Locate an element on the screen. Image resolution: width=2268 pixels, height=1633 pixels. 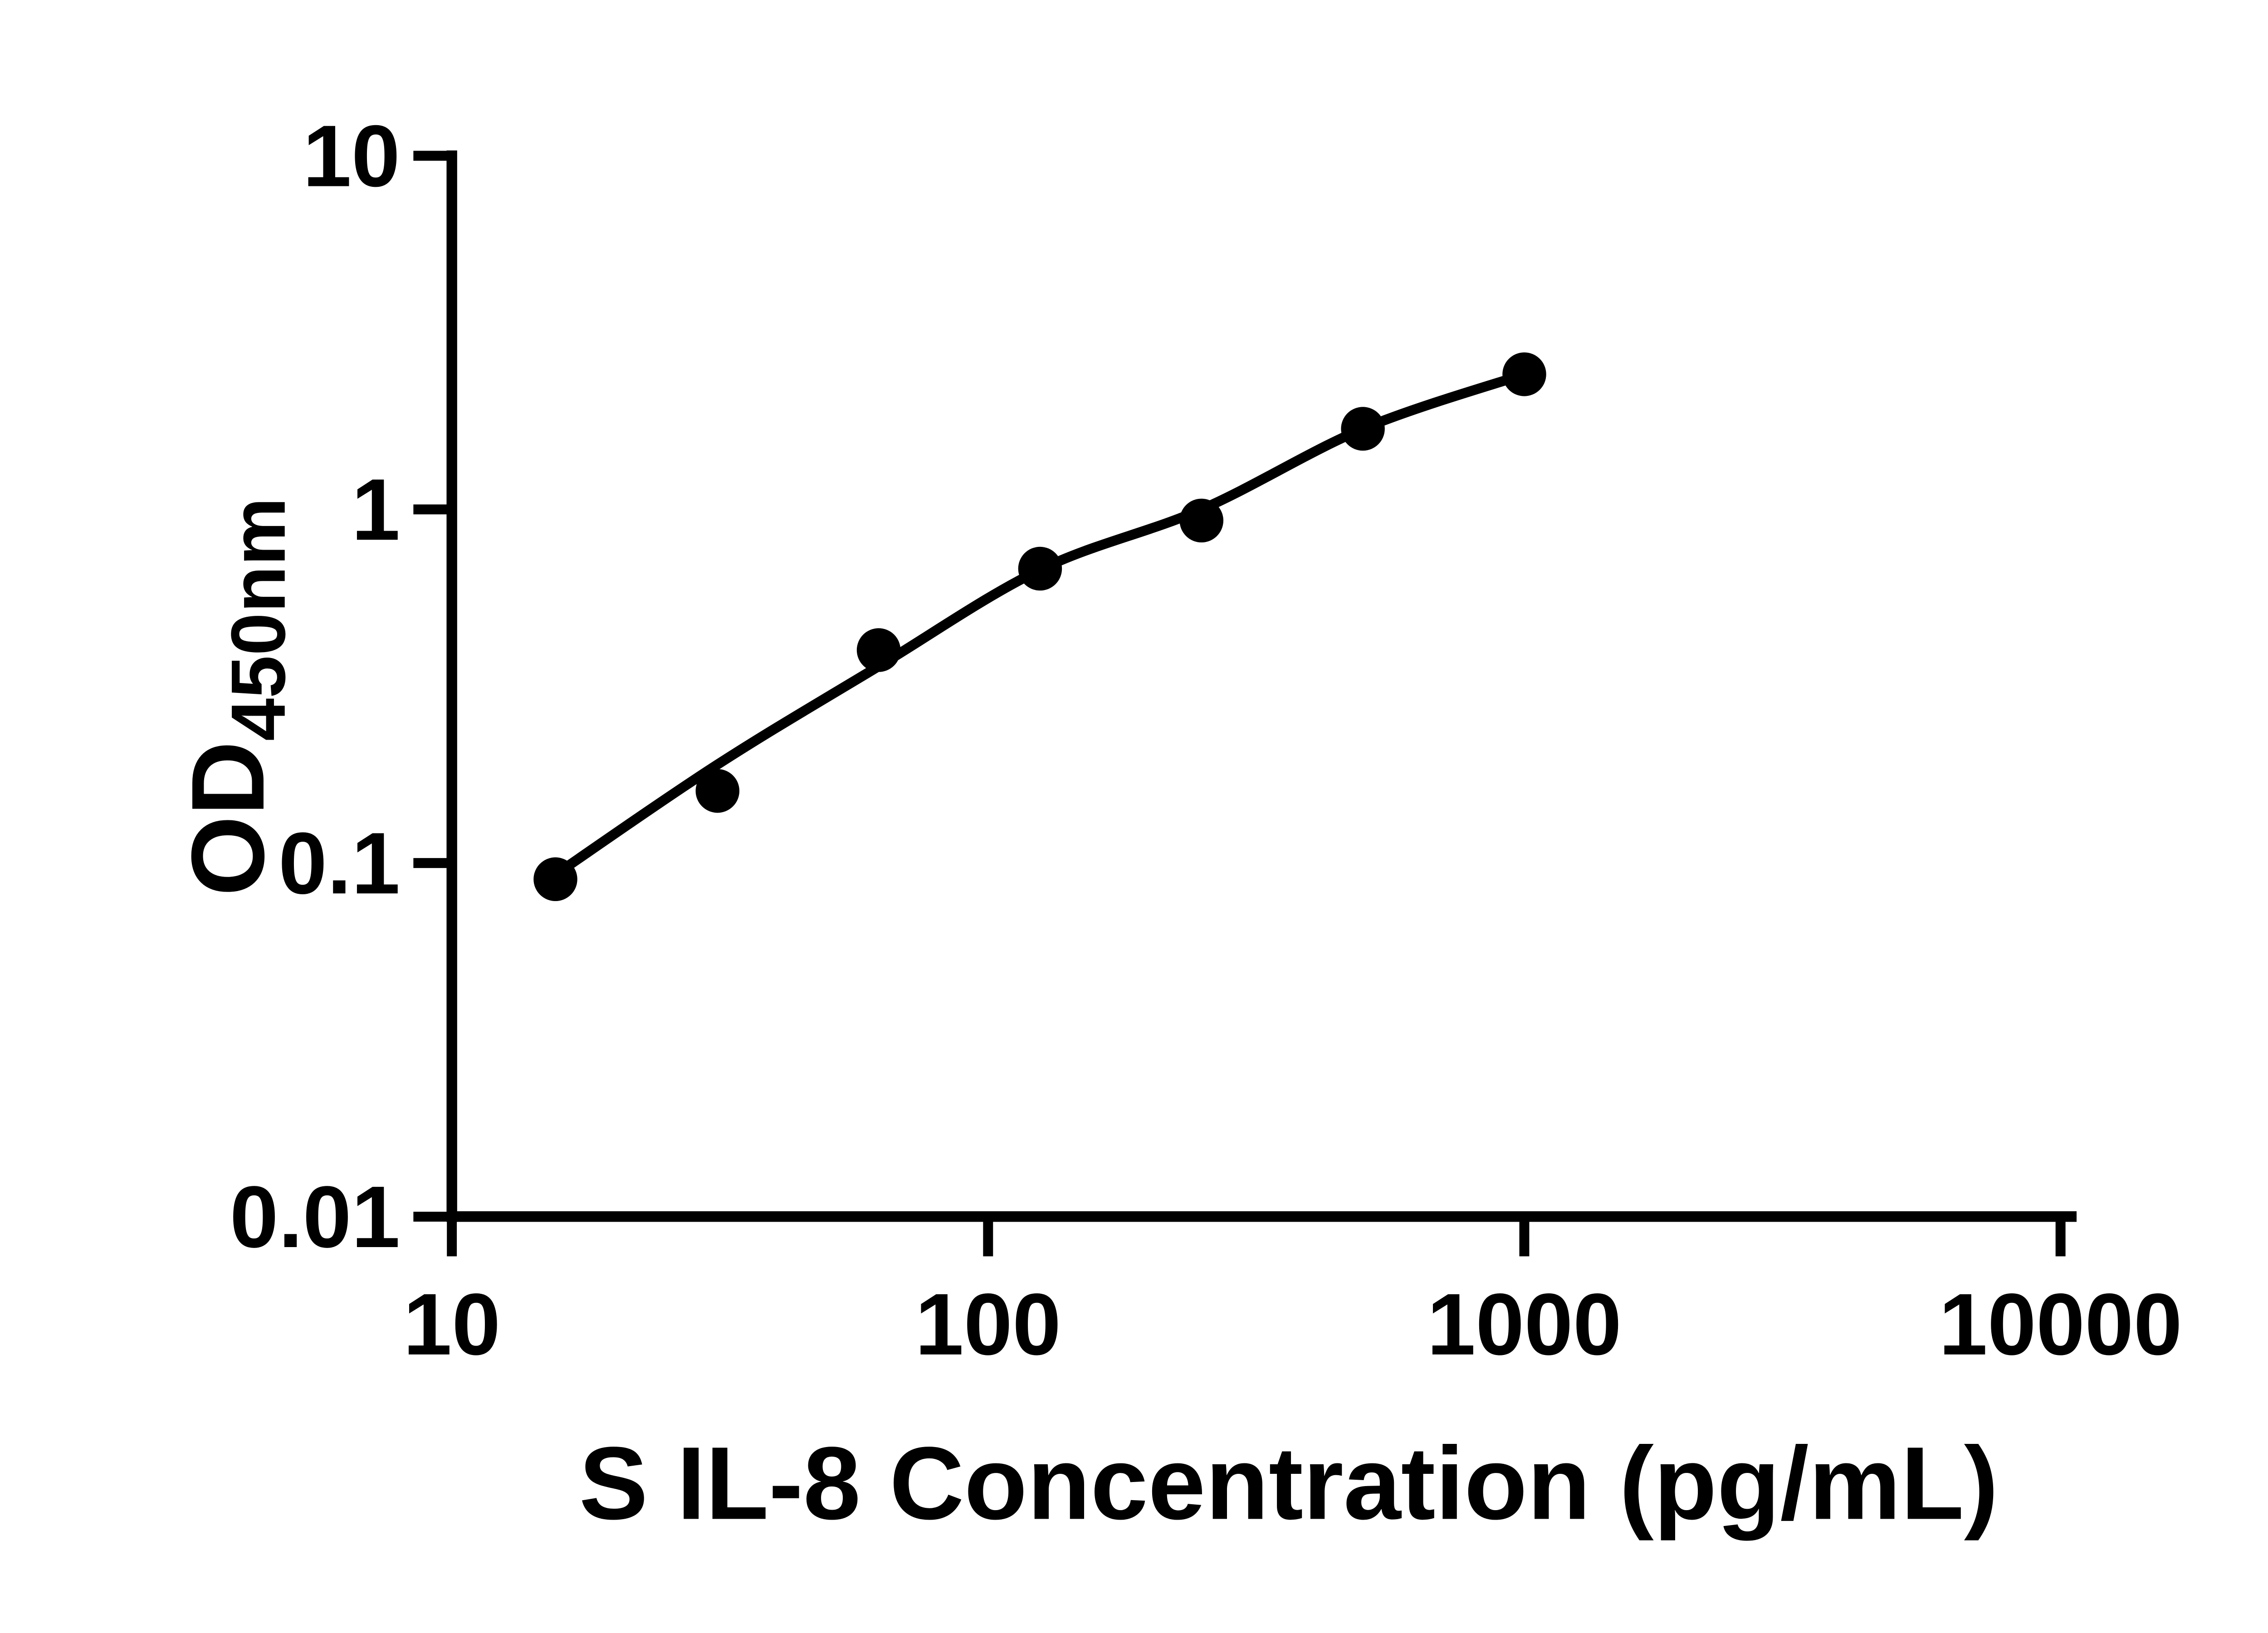
y-axis-ticks: 10 1 0.1 0.01 is located at coordinates (341, 686).